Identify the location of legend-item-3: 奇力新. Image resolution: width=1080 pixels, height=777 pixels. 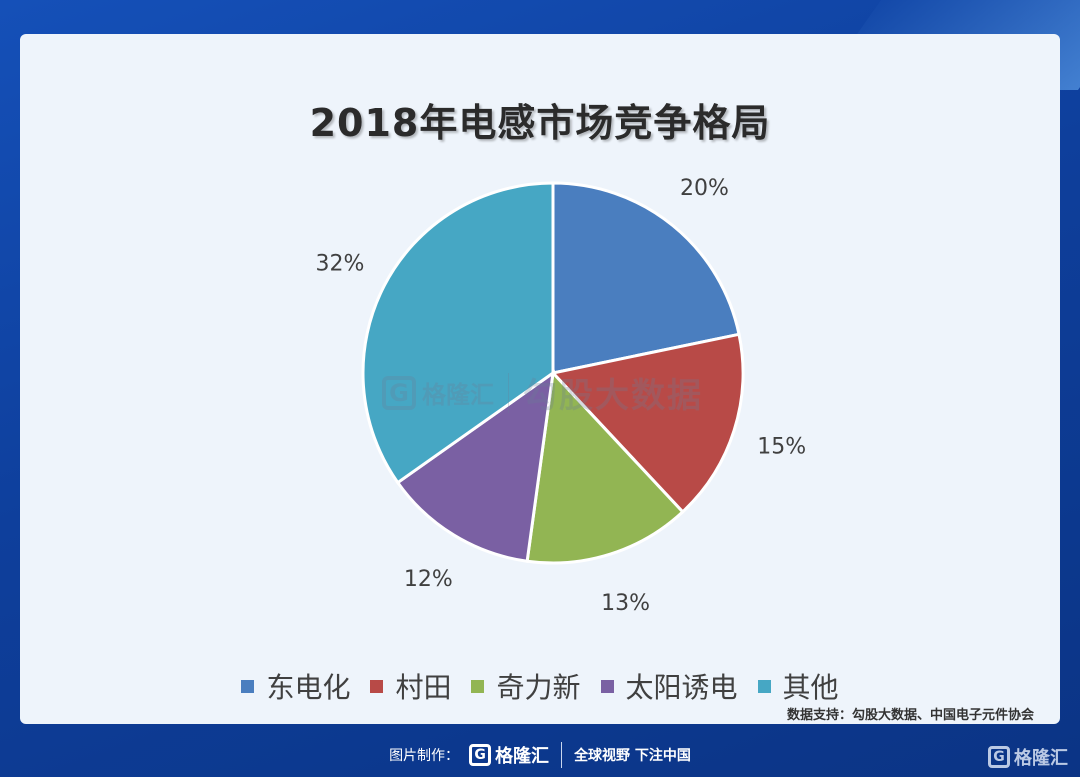
(526, 686).